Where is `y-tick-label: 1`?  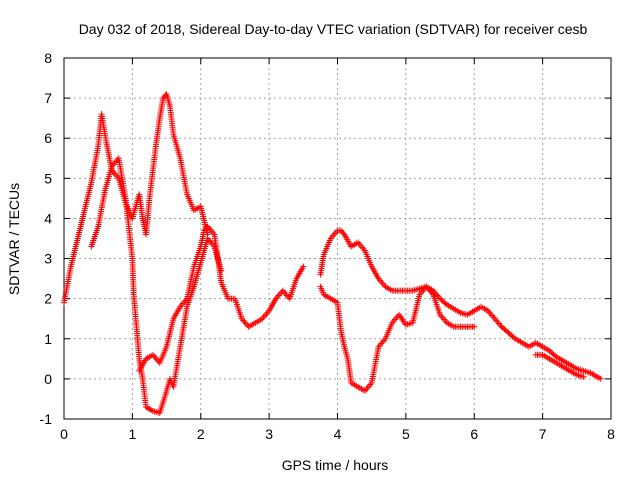 y-tick-label: 1 is located at coordinates (48, 339).